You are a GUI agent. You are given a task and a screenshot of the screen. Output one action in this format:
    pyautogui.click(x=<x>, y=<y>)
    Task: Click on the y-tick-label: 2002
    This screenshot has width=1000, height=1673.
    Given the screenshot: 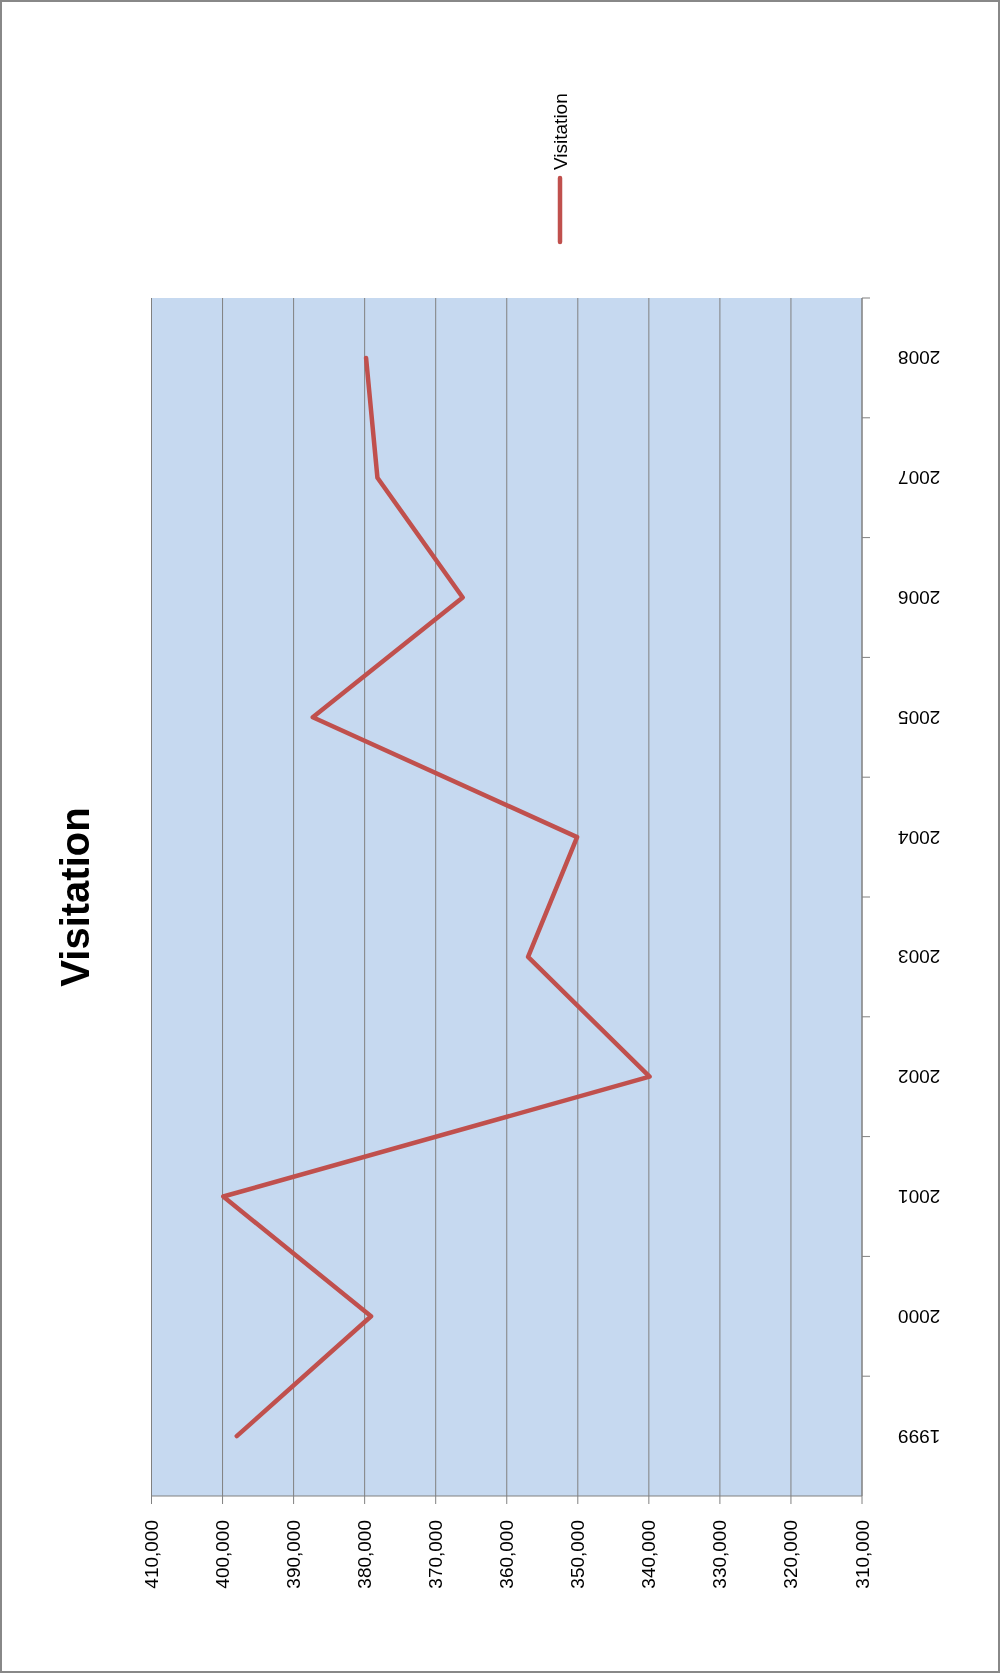 What is the action you would take?
    pyautogui.click(x=919, y=1077)
    